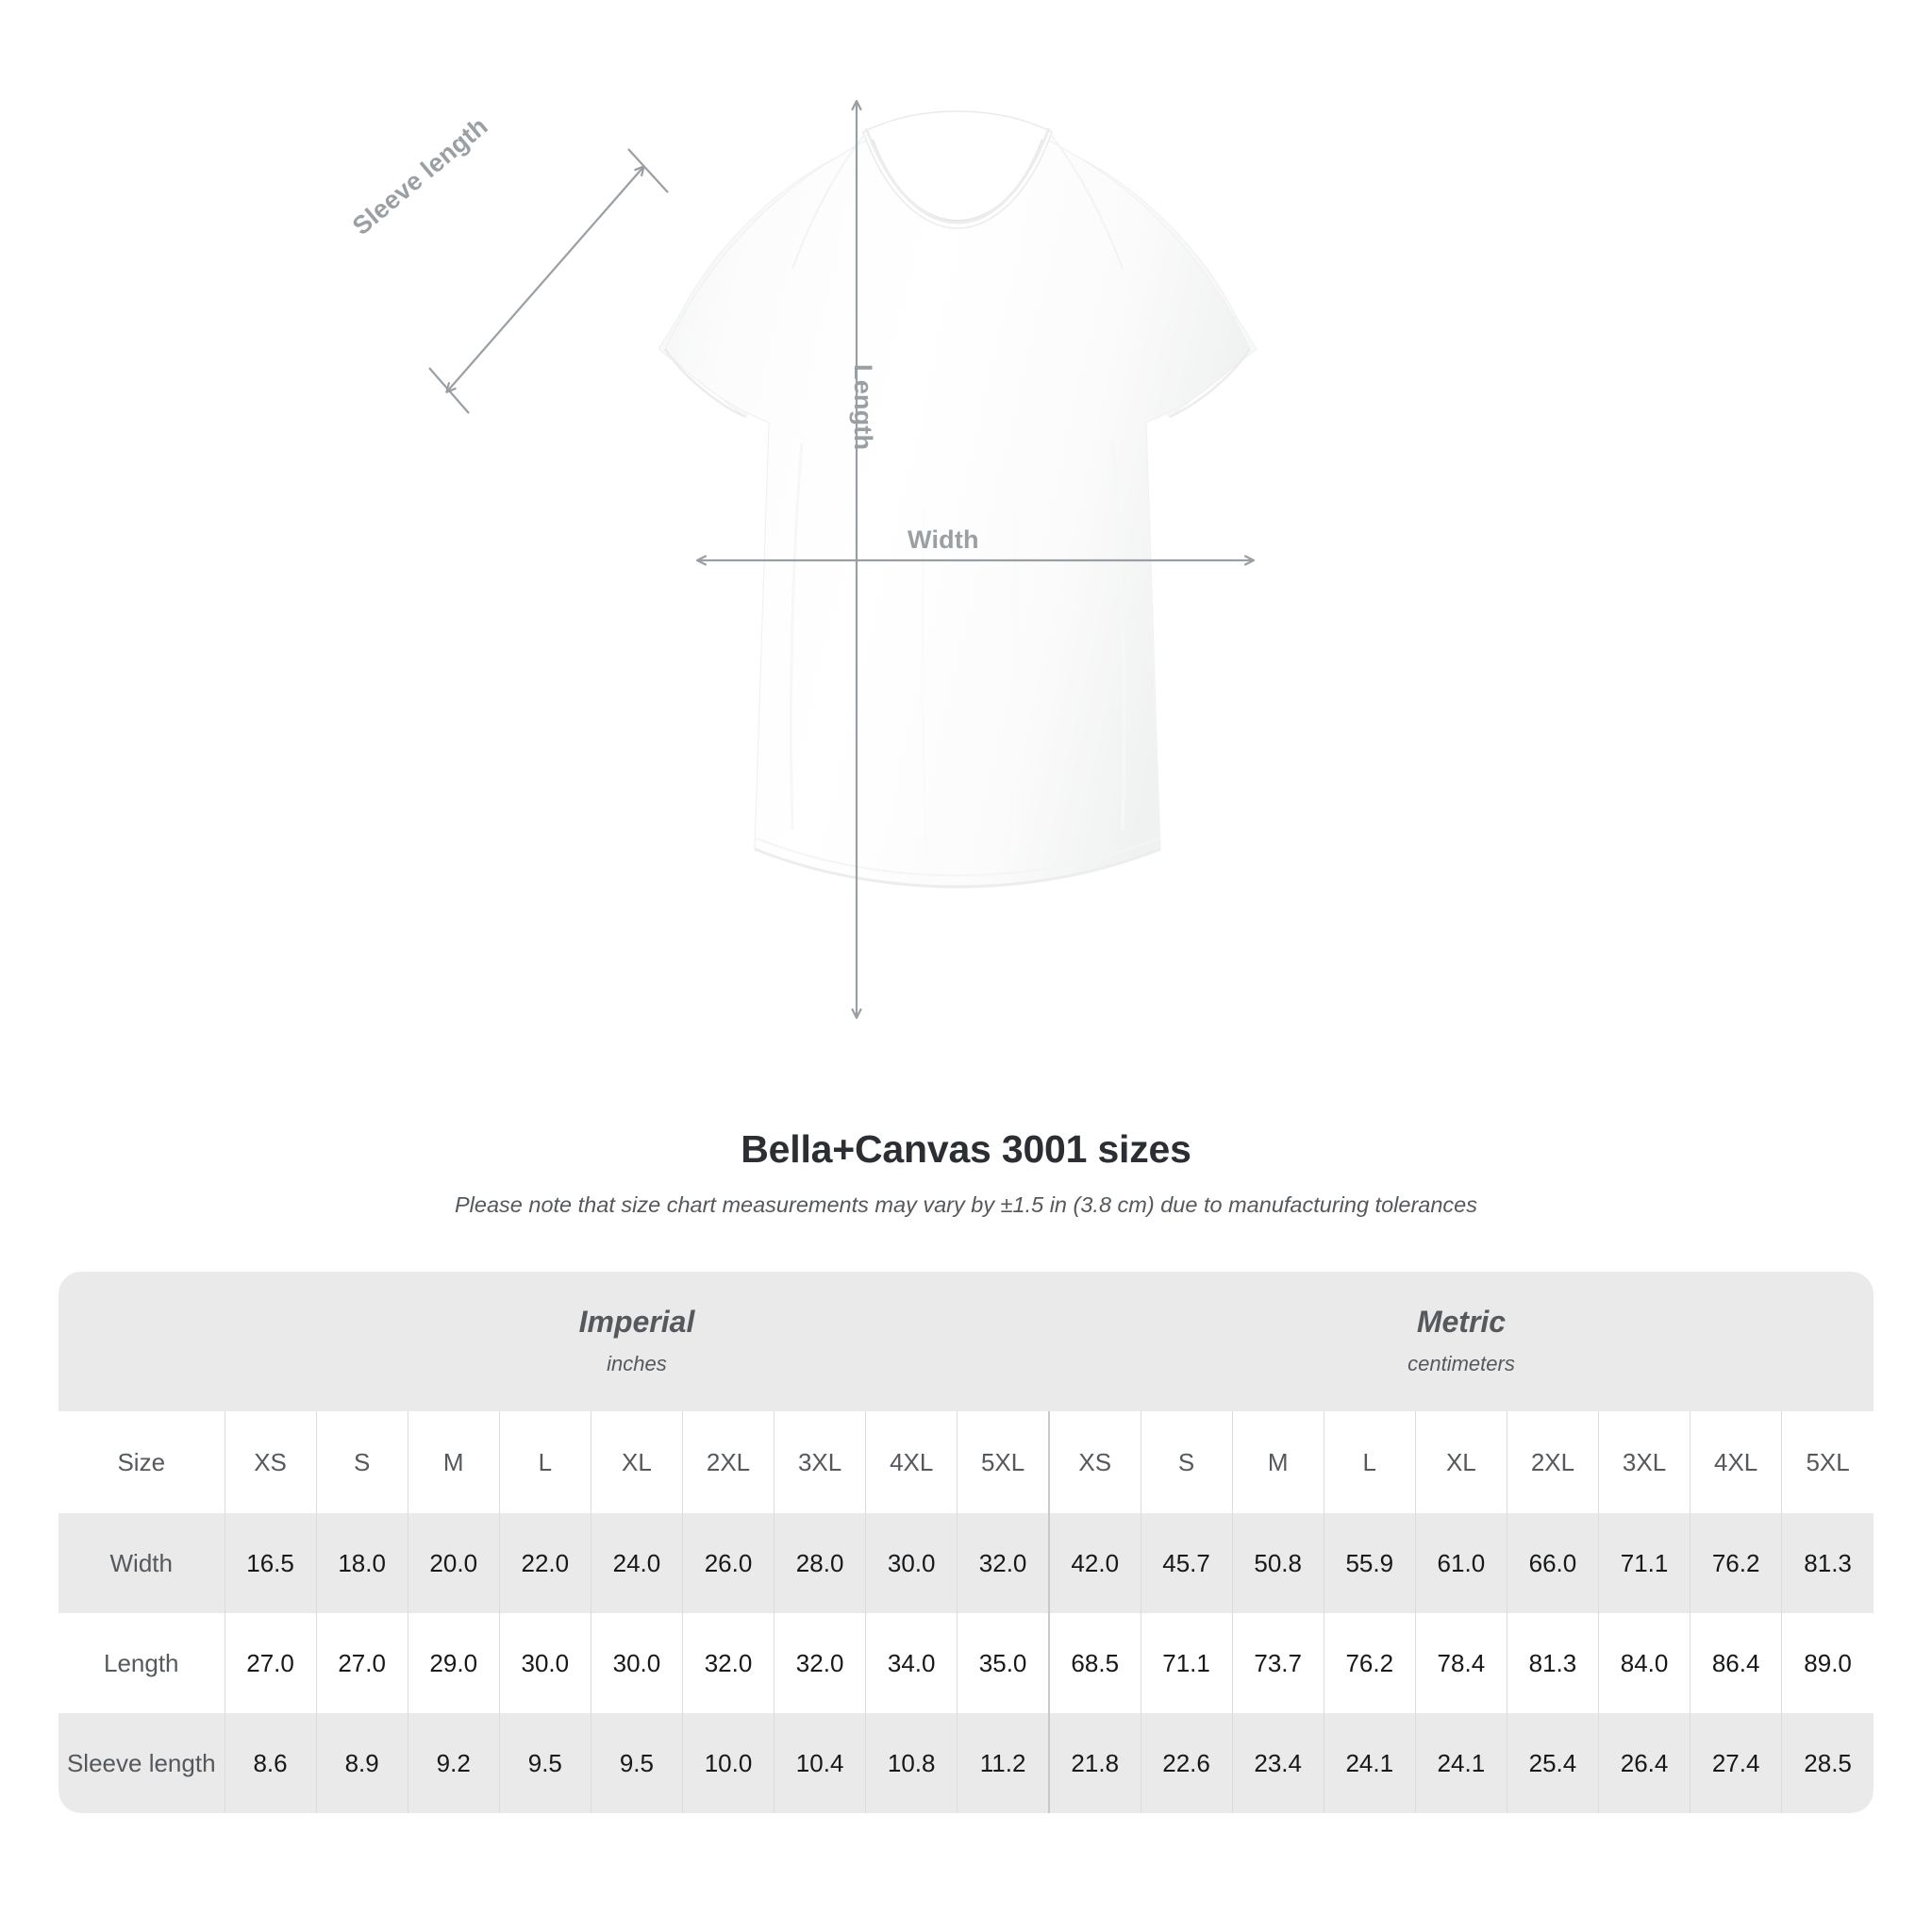 This screenshot has width=1932, height=1932. Describe the element at coordinates (1187, 1763) in the screenshot. I see `cell-sleeve-metric-s: 22.6` at that location.